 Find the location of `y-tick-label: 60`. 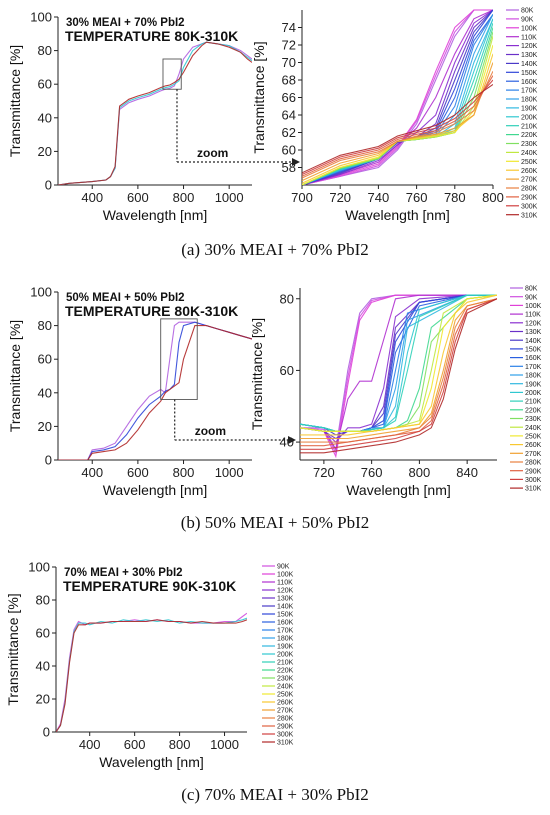

y-tick-label: 60 is located at coordinates (43, 633).